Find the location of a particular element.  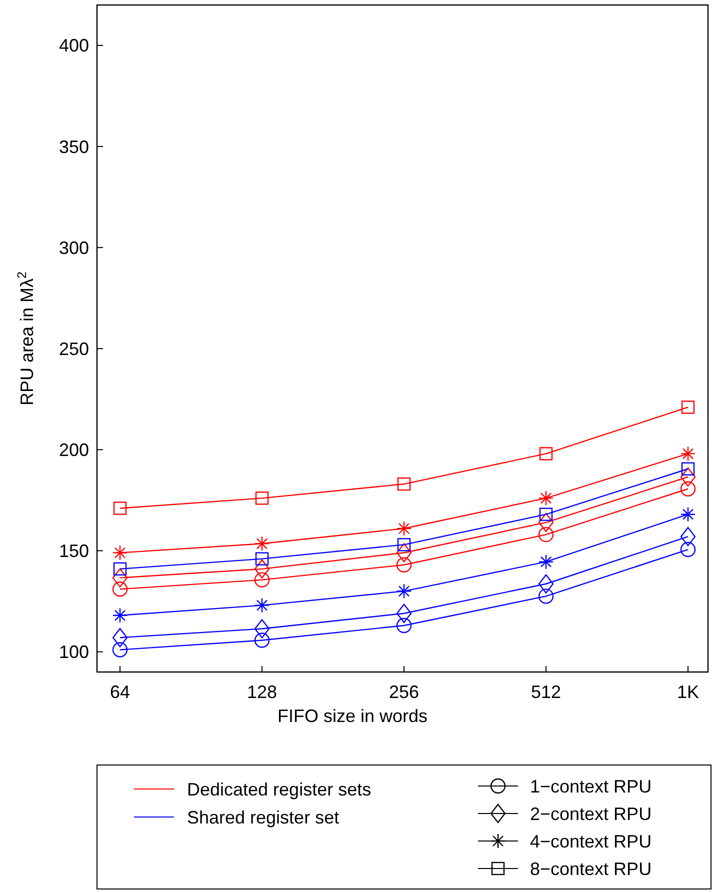

y-tick-label: 400 is located at coordinates (73, 46).